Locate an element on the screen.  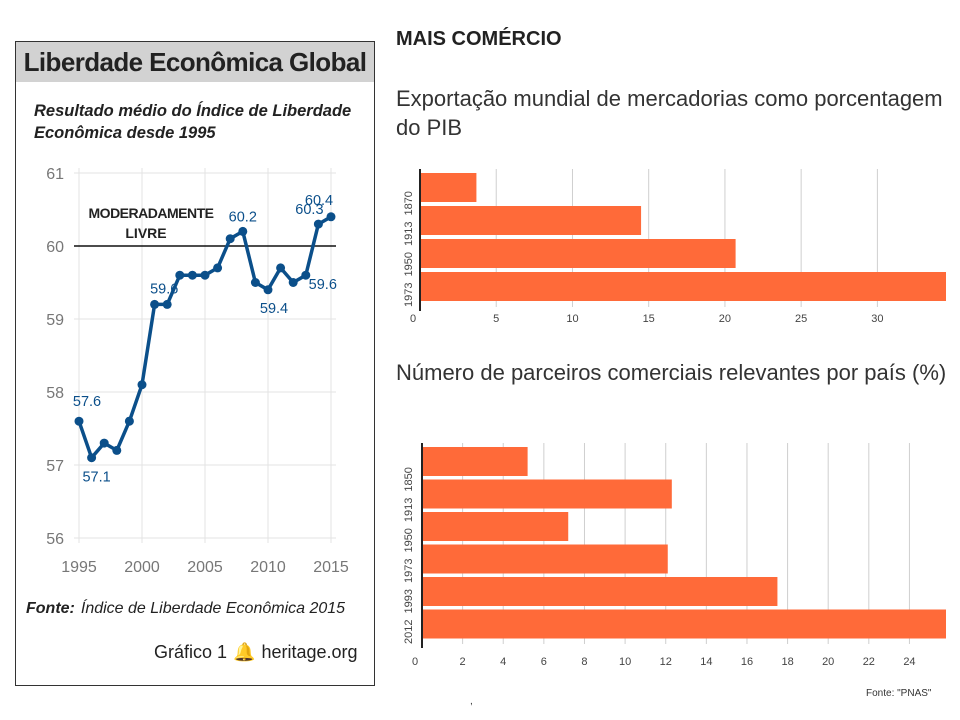
x-tick-label: 12 is located at coordinates (666, 662).